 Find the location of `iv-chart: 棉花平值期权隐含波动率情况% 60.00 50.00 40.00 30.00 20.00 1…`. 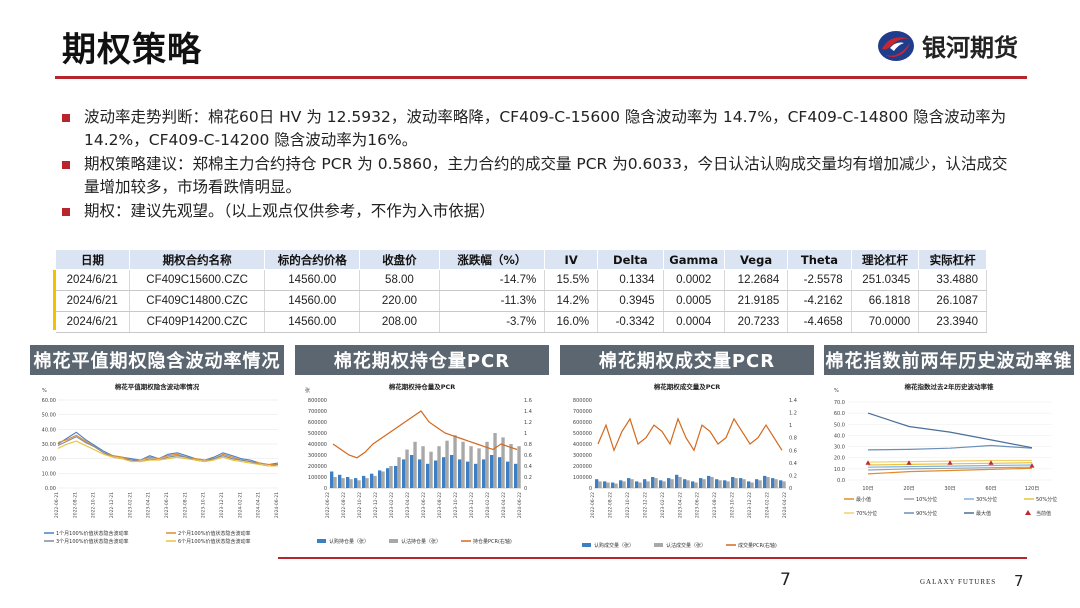

iv-chart: 棉花平值期权隐含波动率情况% 60.00 50.00 40.00 30.00 20.00 1… is located at coordinates (161, 463).